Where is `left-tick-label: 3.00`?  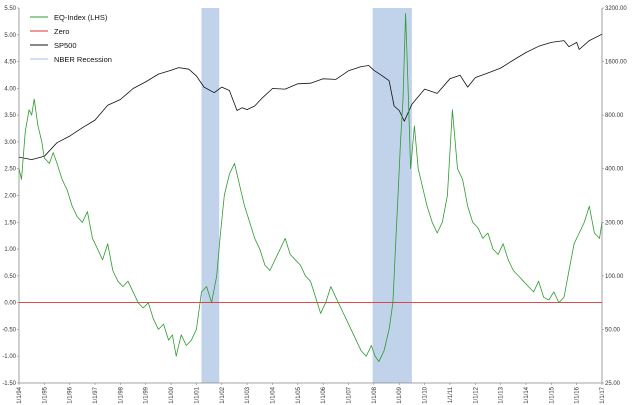 left-tick-label: 3.00 is located at coordinates (10, 143).